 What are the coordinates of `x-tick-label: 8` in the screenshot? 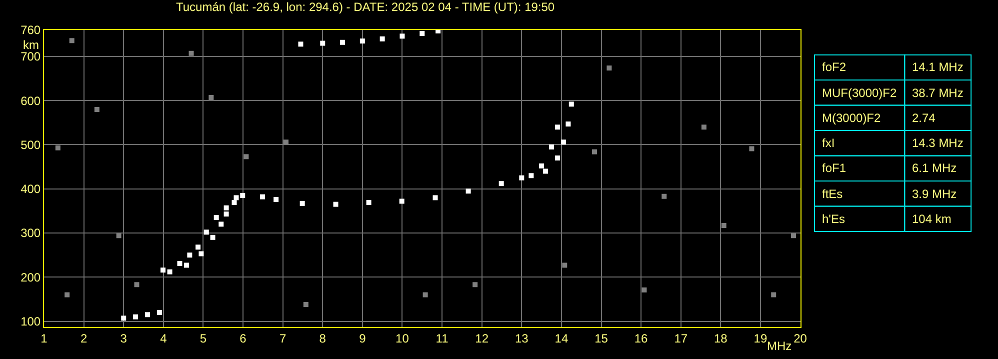 It's located at (322, 338).